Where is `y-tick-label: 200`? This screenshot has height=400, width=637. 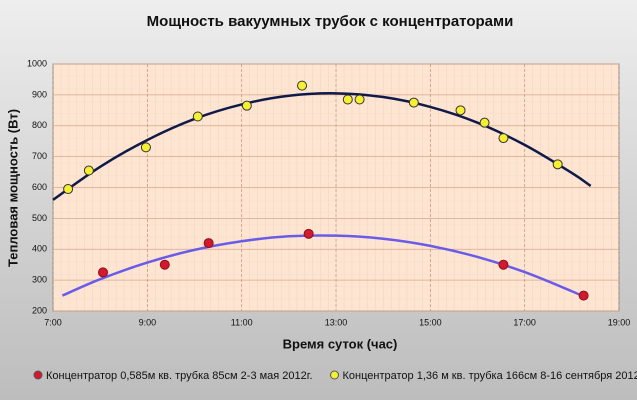 y-tick-label: 200 is located at coordinates (39, 310).